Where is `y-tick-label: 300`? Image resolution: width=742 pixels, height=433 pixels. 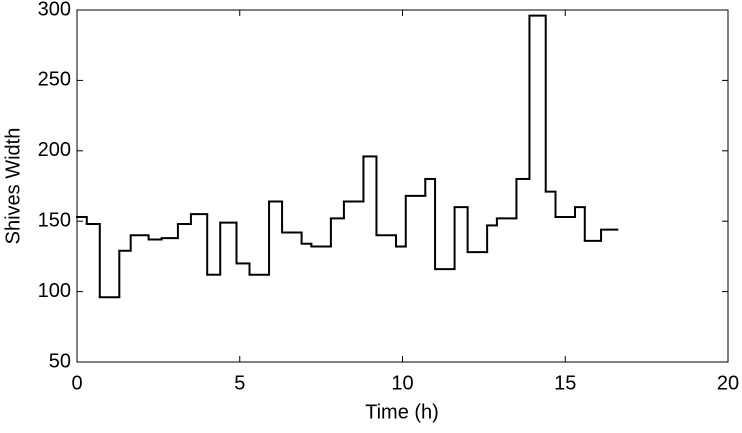
y-tick-label: 300 is located at coordinates (54, 10).